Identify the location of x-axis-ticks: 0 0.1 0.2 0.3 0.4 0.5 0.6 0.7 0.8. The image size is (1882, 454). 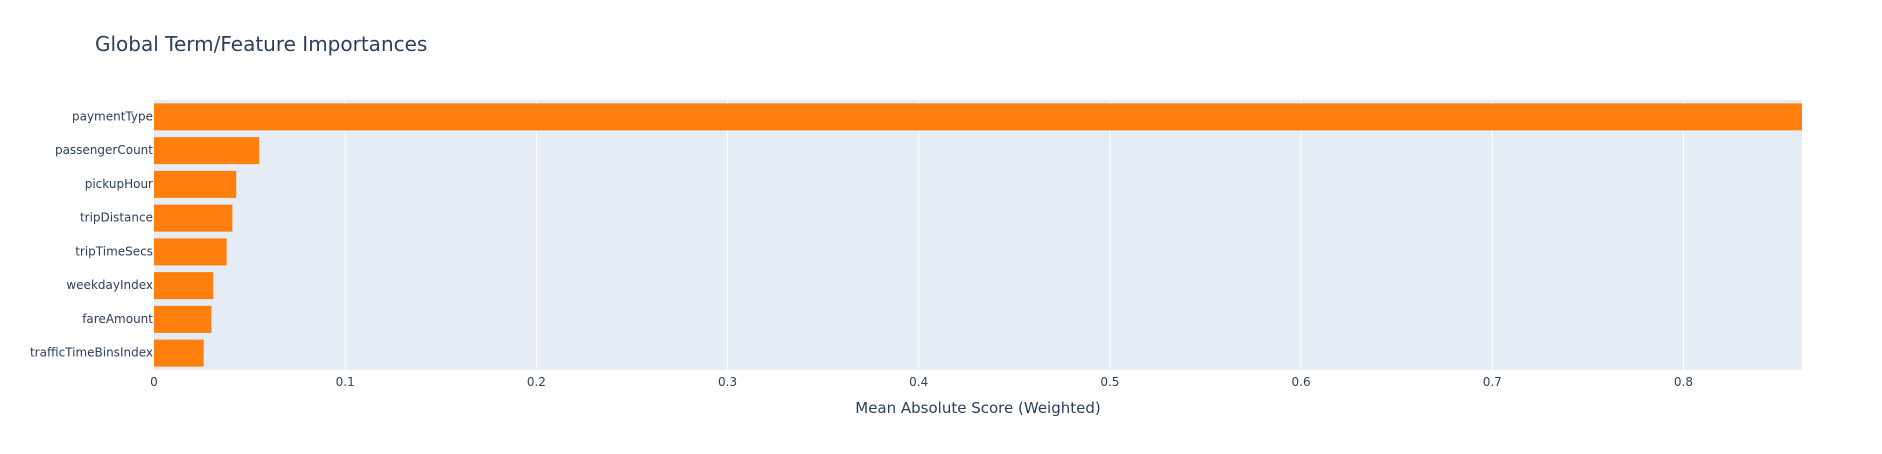
(921, 382).